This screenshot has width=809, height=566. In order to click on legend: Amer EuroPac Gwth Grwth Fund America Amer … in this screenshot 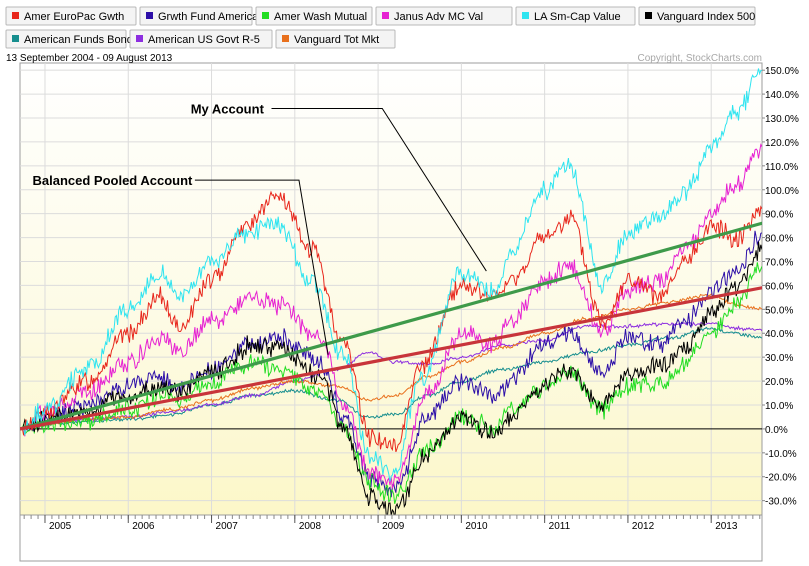, I will do `click(380, 27)`.